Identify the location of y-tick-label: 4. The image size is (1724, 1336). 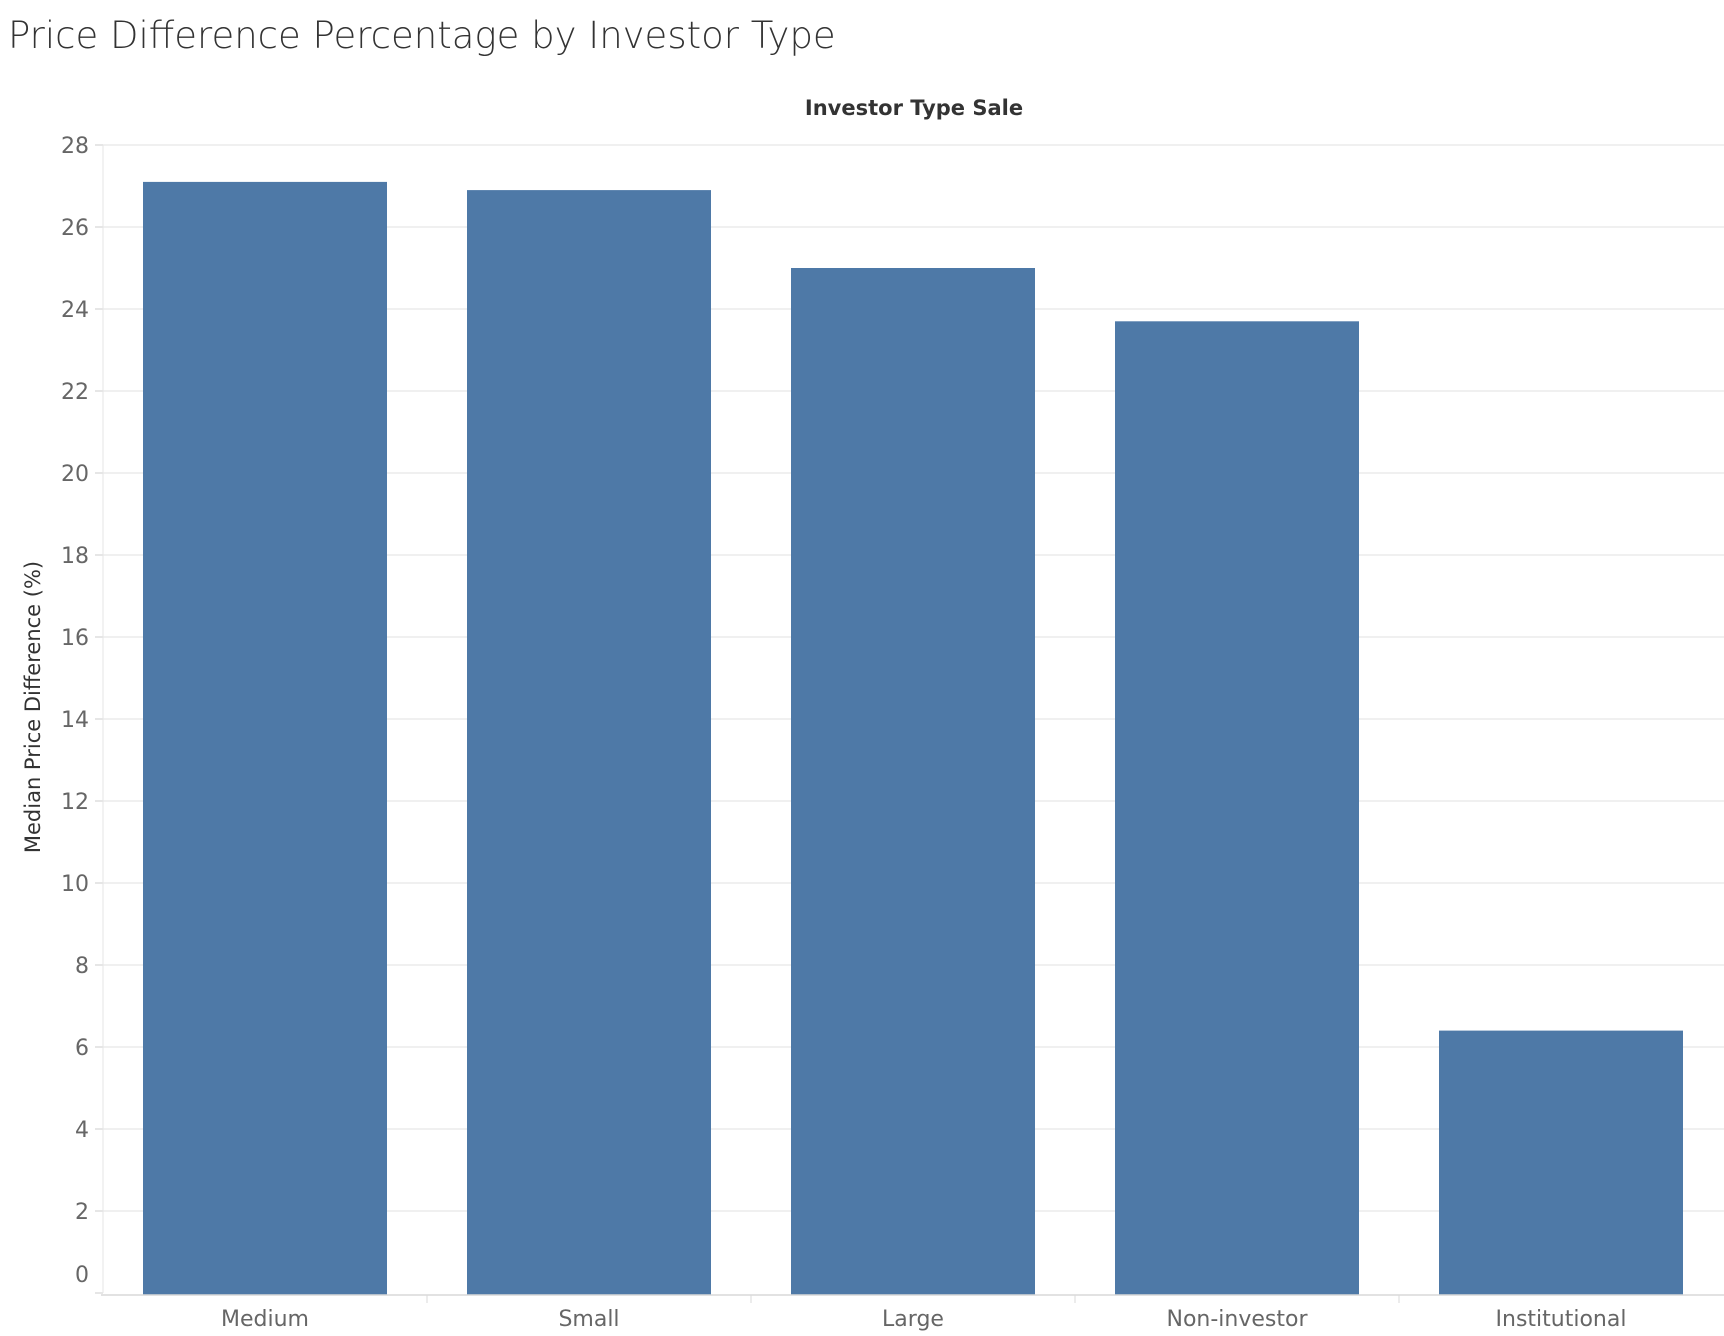
(82, 1130).